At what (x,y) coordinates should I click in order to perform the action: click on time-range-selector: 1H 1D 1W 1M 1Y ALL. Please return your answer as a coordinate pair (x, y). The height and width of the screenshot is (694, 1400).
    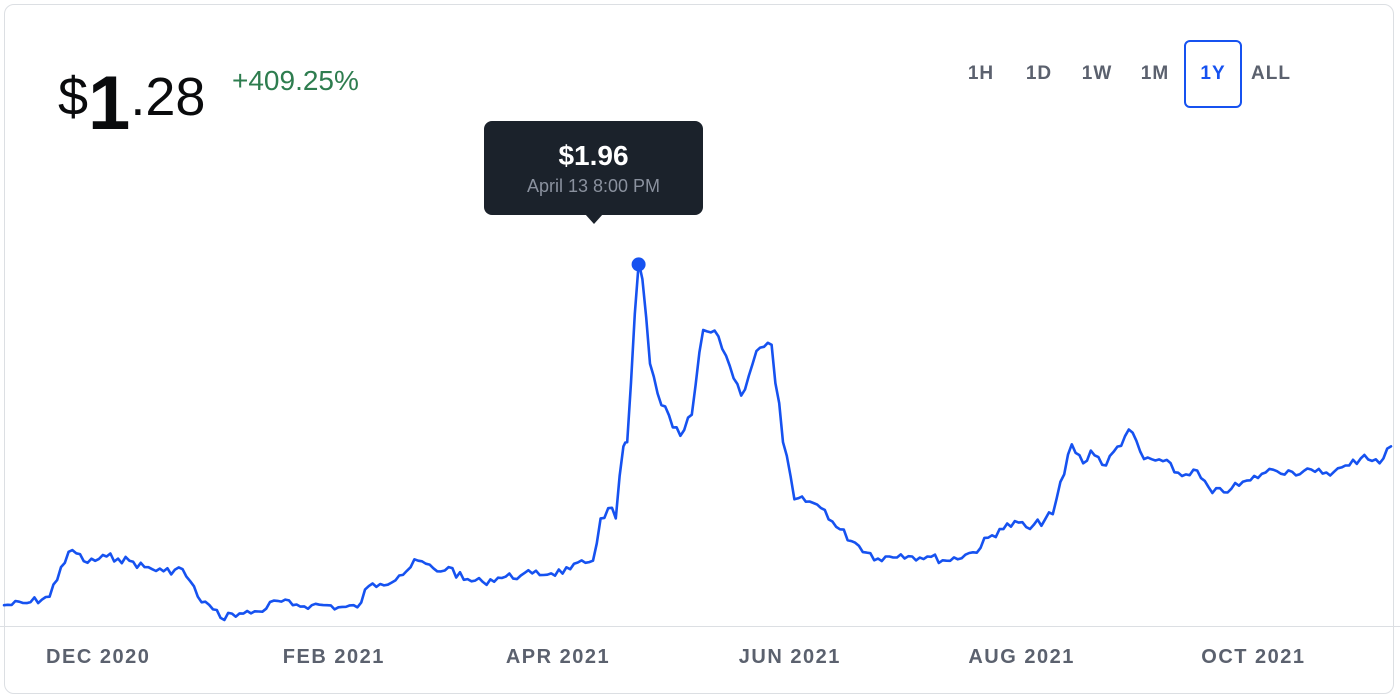
    Looking at the image, I should click on (1126, 74).